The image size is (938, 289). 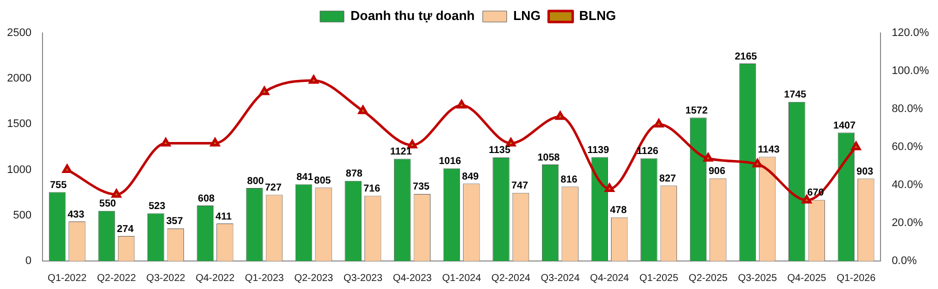 I want to click on data-label: 433, so click(x=76, y=214).